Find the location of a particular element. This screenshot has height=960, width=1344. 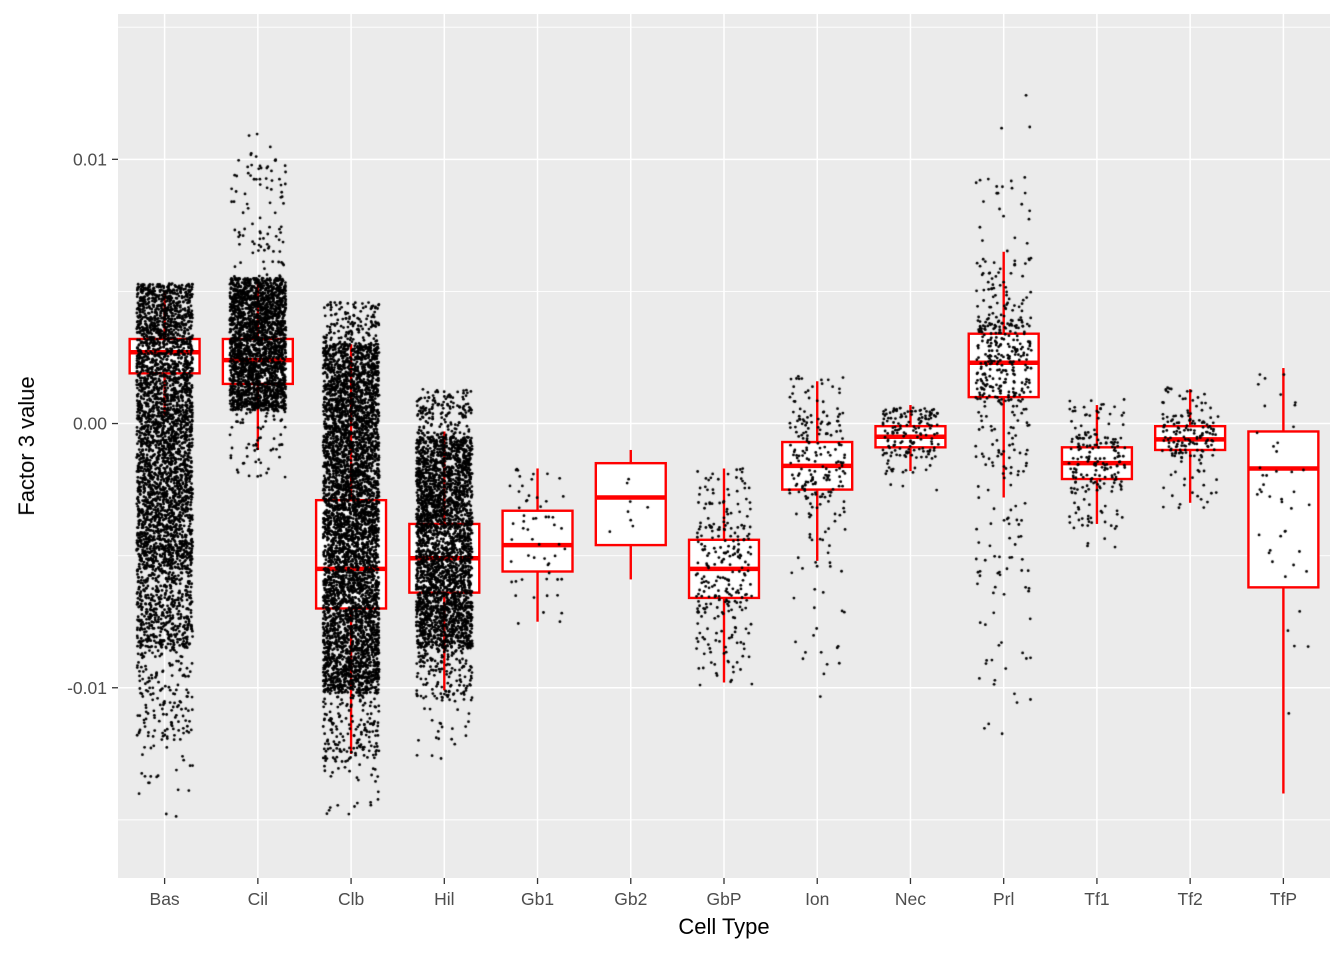

x-axis-tick-label: Cil is located at coordinates (258, 899).